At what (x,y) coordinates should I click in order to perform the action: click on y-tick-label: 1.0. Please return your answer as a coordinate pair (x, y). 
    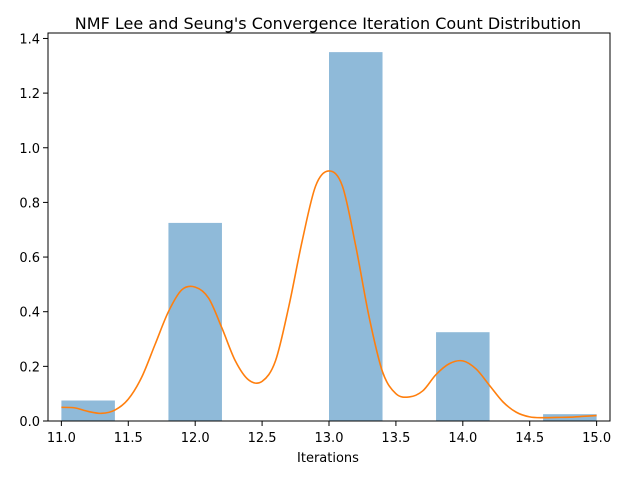
    Looking at the image, I should click on (29, 149).